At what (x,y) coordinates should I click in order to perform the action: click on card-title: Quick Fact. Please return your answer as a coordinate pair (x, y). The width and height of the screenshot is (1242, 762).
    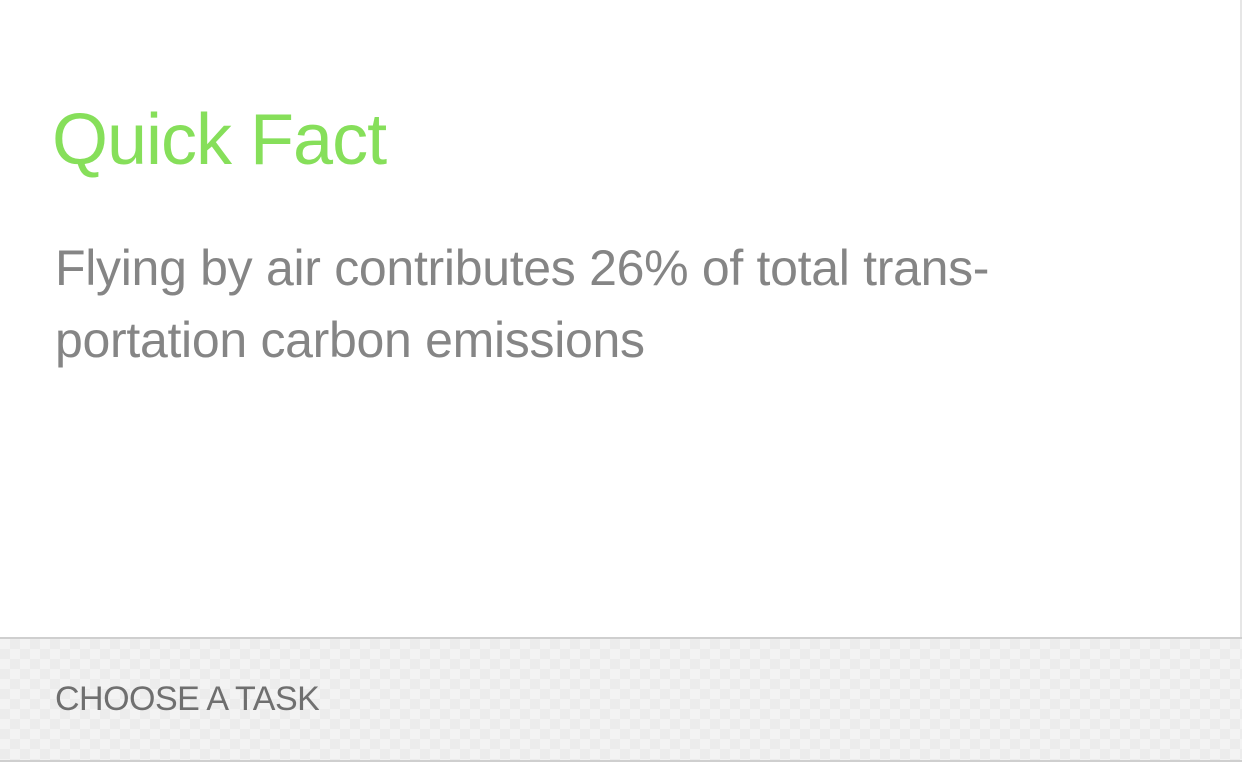
    Looking at the image, I should click on (219, 140).